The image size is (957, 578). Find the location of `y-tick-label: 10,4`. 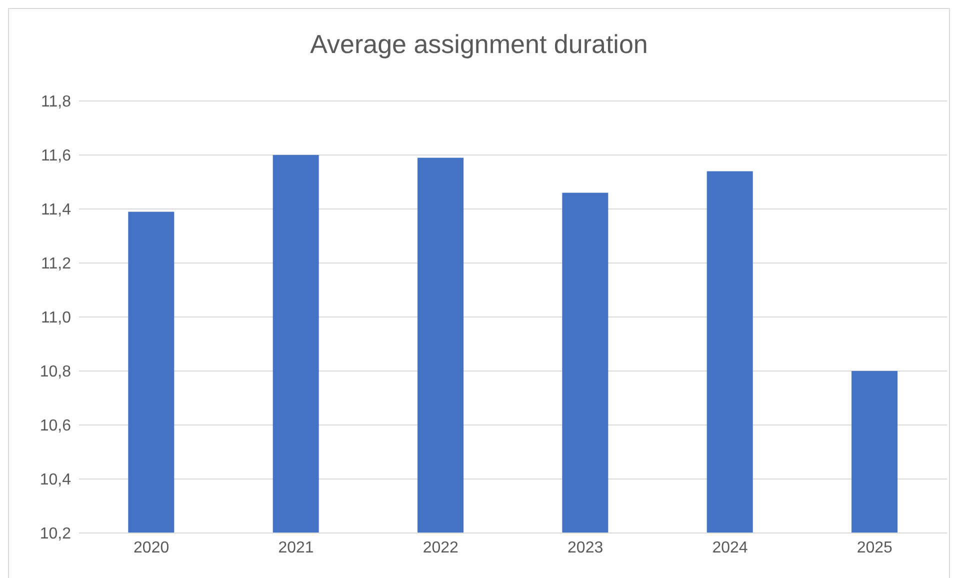

y-tick-label: 10,4 is located at coordinates (56, 480).